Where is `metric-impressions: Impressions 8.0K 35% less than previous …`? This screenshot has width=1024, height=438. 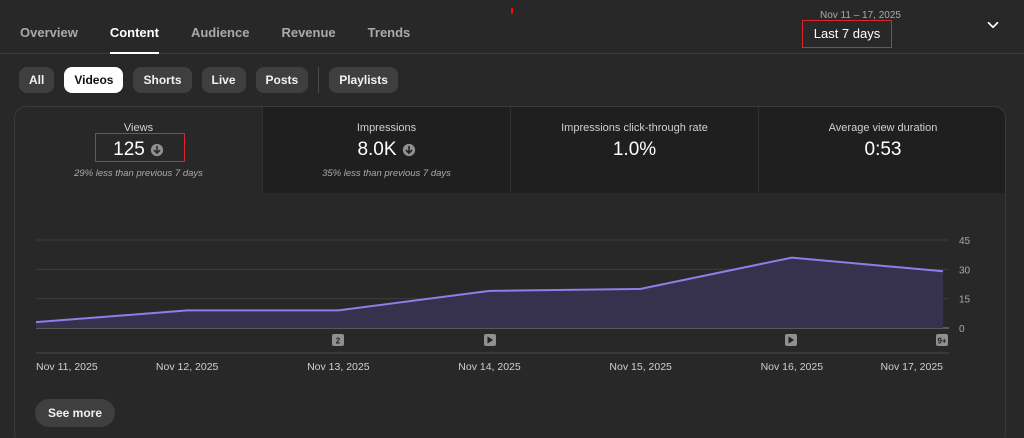 metric-impressions: Impressions 8.0K 35% less than previous … is located at coordinates (387, 150).